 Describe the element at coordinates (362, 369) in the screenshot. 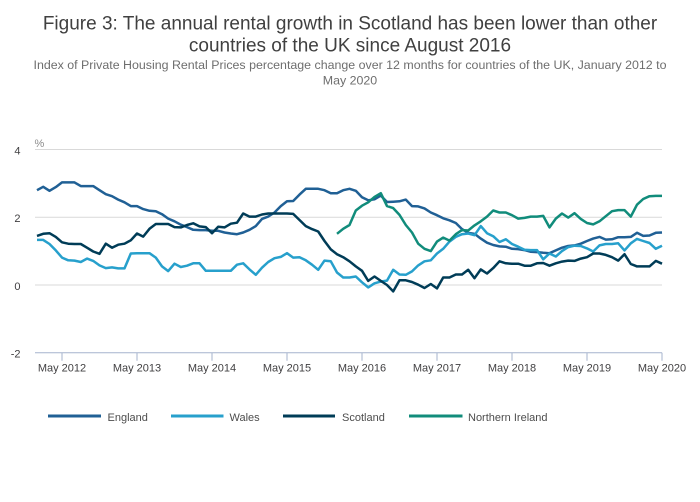

I see `svg-text: May 2016` at that location.